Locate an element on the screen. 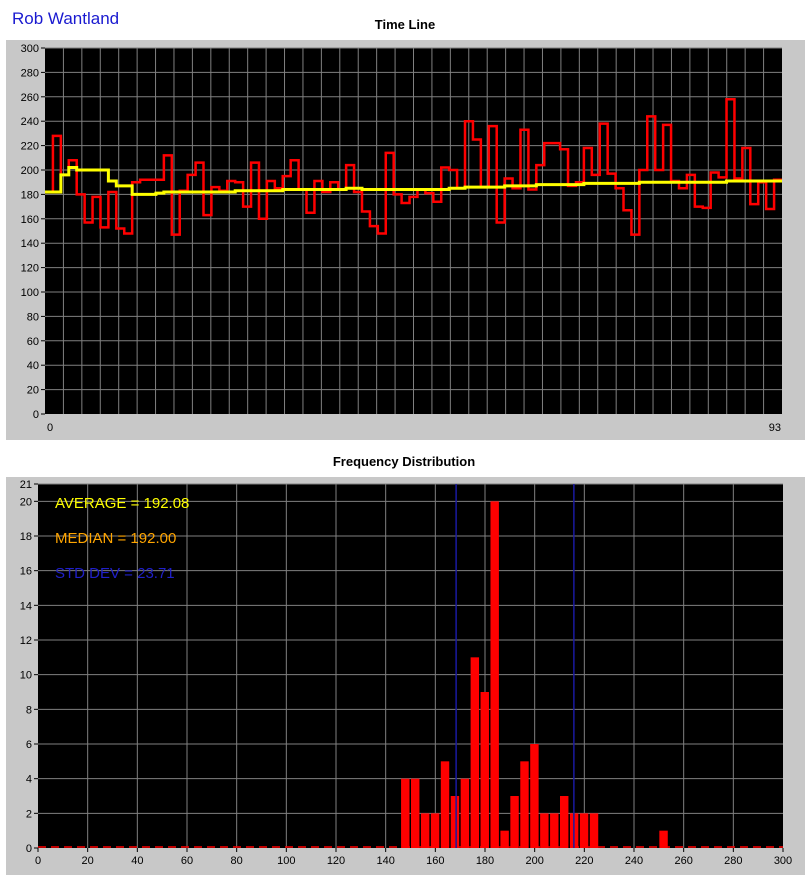 The image size is (811, 880). freq-x-tick-label: 120 is located at coordinates (336, 861).